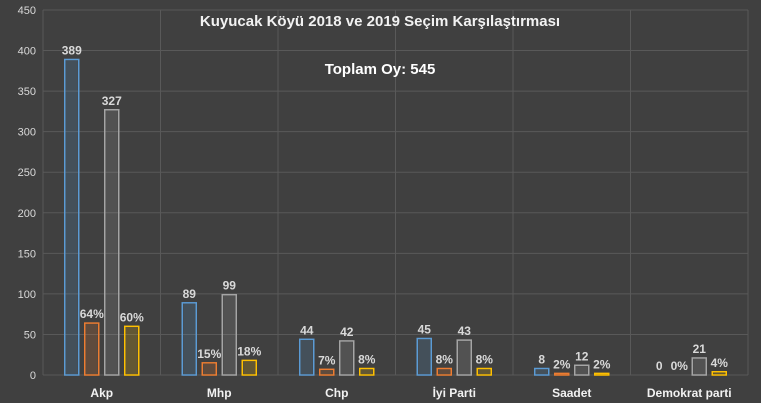 The height and width of the screenshot is (403, 761). Describe the element at coordinates (380, 69) in the screenshot. I see `chart-subtitle: Toplam Oy: 545` at that location.